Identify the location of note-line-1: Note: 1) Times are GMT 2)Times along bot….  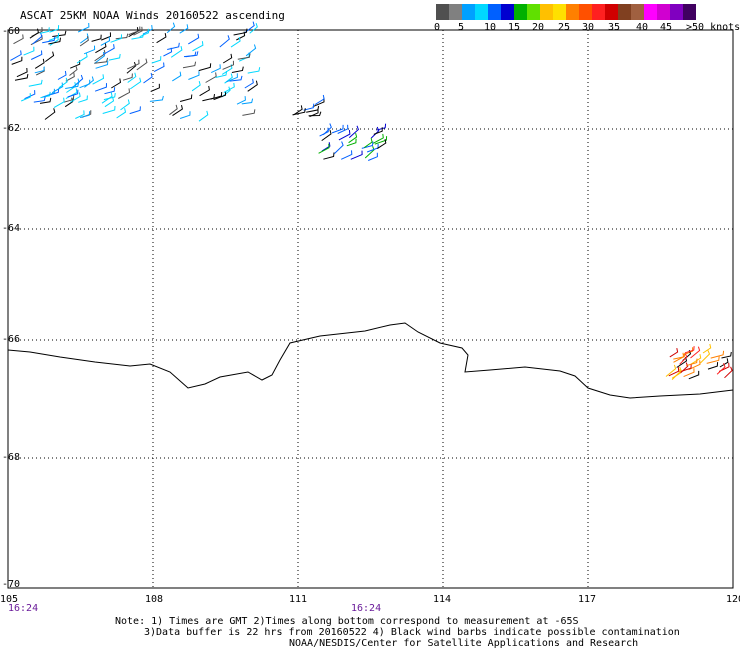
(347, 621).